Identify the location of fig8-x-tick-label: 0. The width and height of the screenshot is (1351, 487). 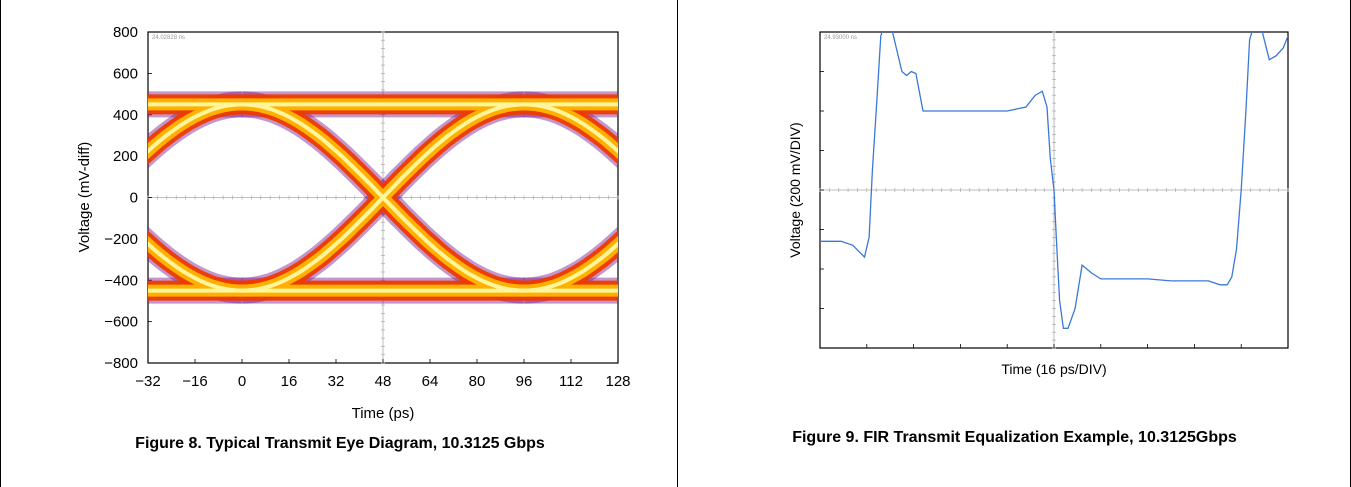
(242, 381).